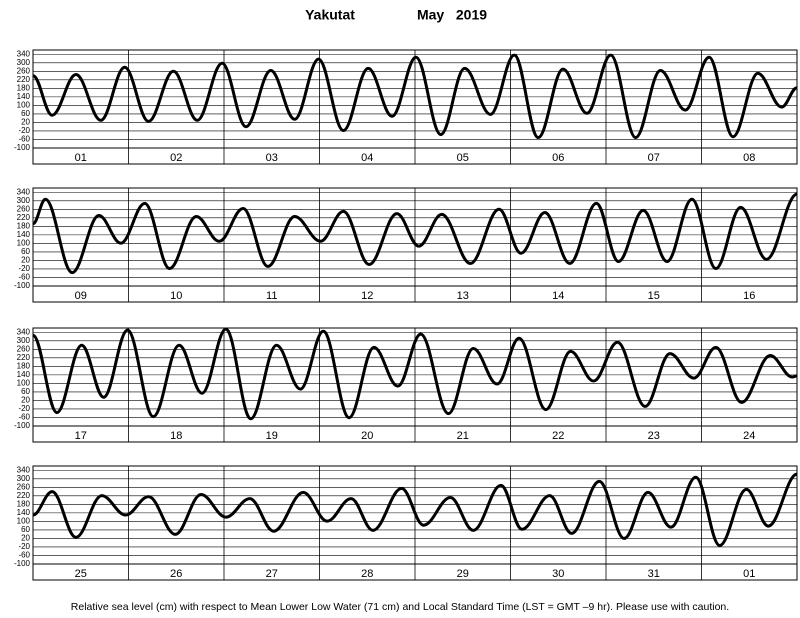 The width and height of the screenshot is (800, 618). I want to click on x-tick-label: 28, so click(367, 574).